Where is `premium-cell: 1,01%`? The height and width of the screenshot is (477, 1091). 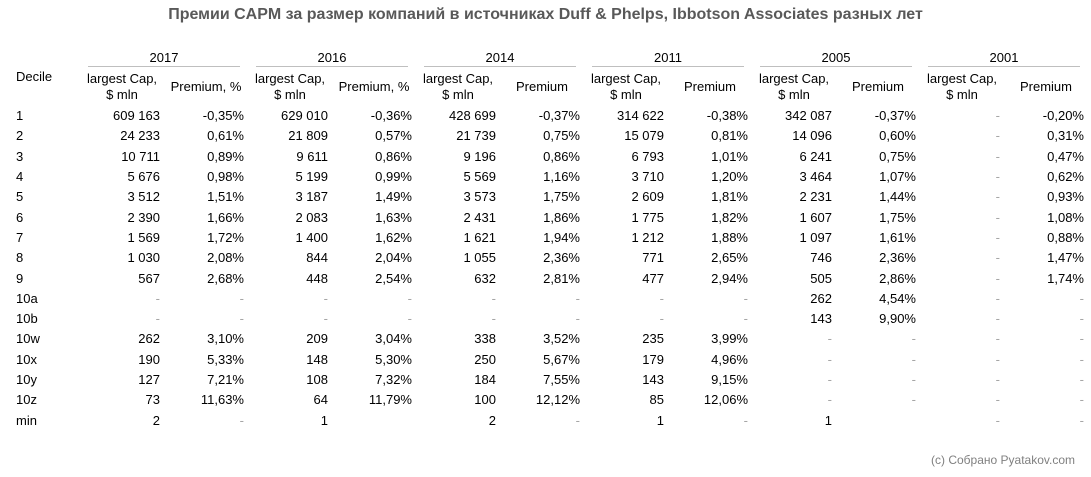
premium-cell: 1,01% is located at coordinates (729, 156).